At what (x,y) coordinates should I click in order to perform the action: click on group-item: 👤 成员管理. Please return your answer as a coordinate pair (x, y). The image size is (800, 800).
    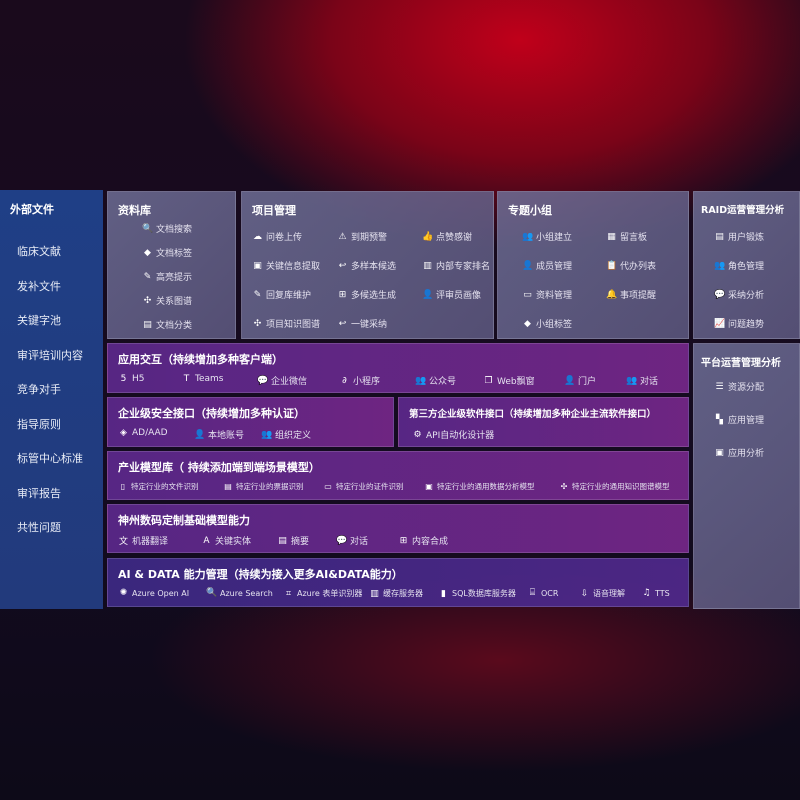
    Looking at the image, I should click on (547, 266).